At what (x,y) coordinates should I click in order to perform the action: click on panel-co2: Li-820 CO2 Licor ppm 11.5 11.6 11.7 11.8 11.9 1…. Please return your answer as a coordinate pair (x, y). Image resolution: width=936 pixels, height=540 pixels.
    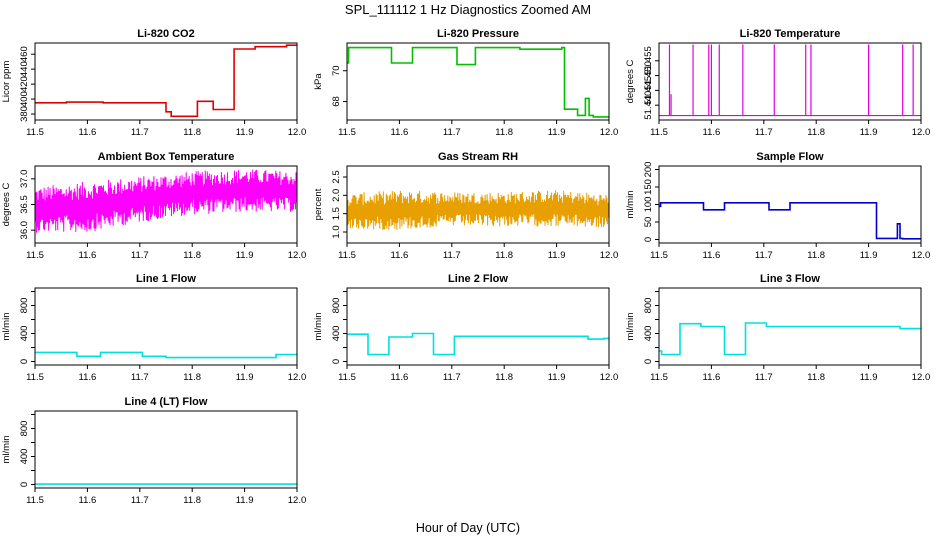
    Looking at the image, I should click on (153, 83).